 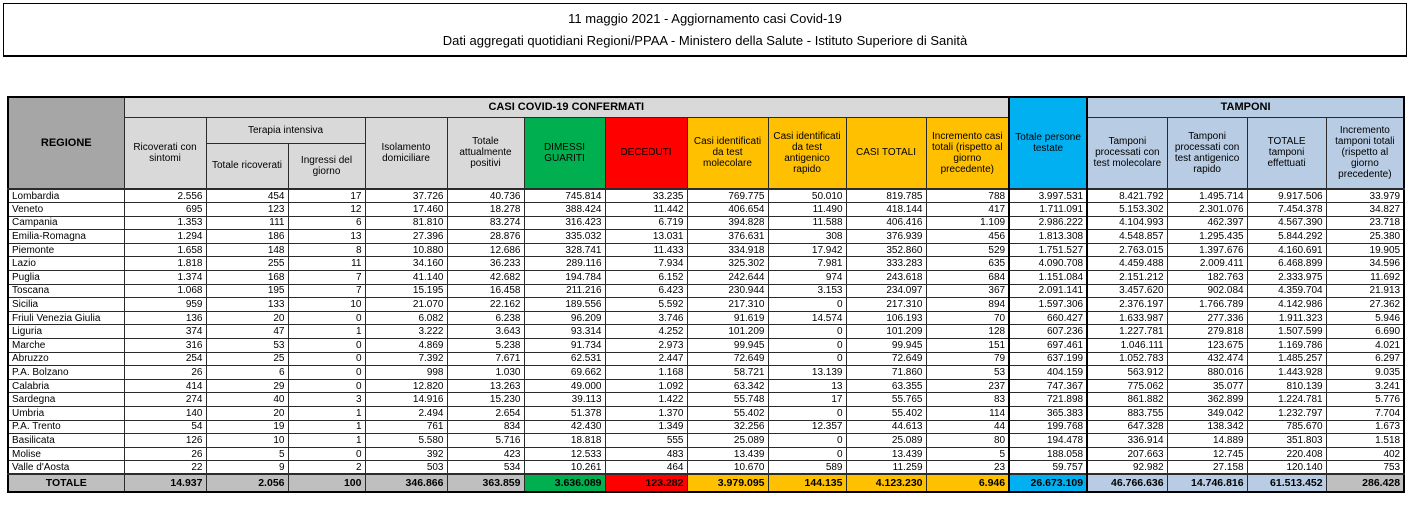 What do you see at coordinates (247, 318) in the screenshot?
I see `cell-ti-totale-ricoverati: 20` at bounding box center [247, 318].